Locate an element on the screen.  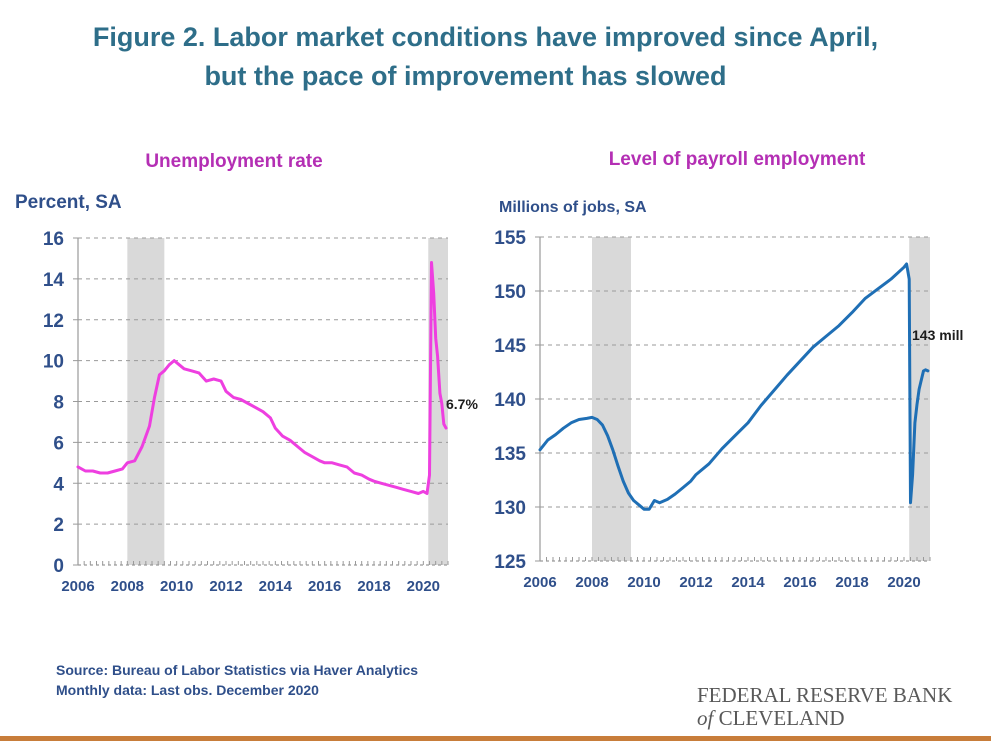
y-tick-label: 135 is located at coordinates (510, 454).